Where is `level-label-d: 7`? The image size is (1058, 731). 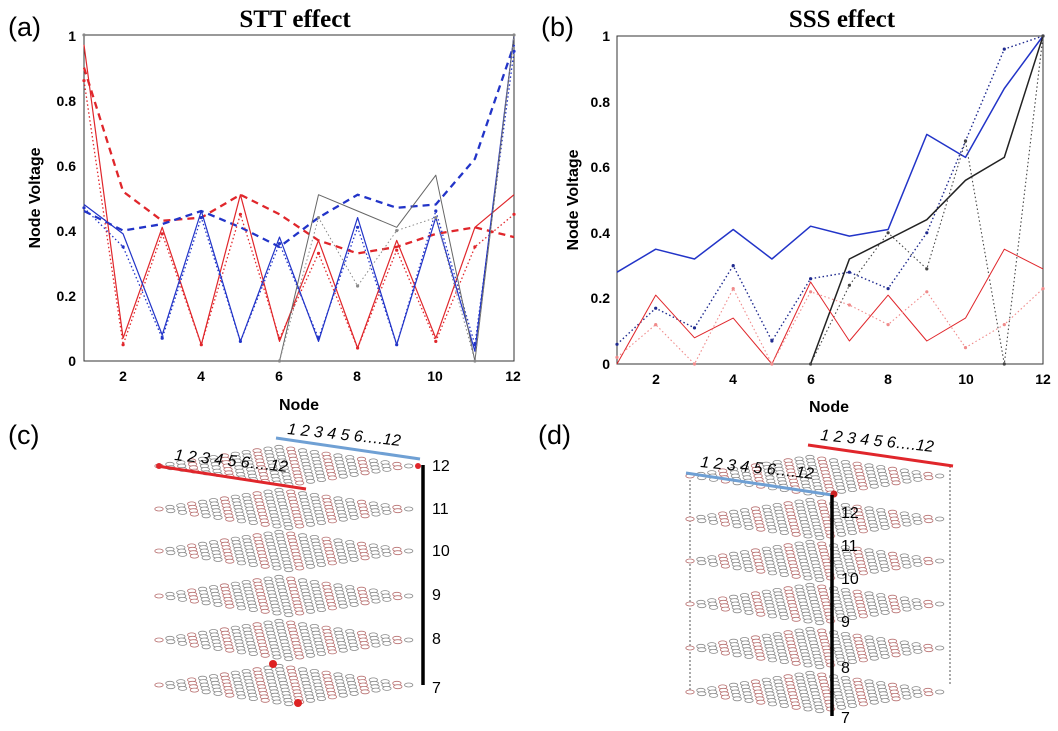 level-label-d: 7 is located at coordinates (845, 718).